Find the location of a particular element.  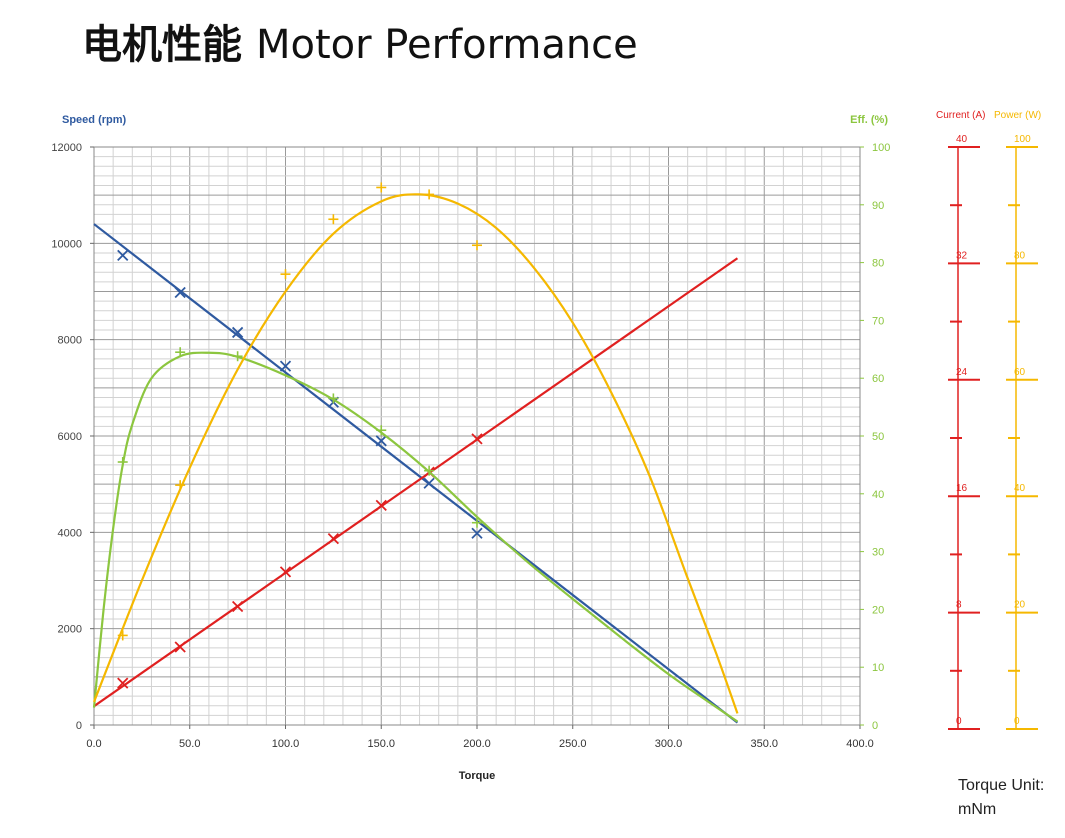

speed-tick-label: 6000 is located at coordinates (70, 437).